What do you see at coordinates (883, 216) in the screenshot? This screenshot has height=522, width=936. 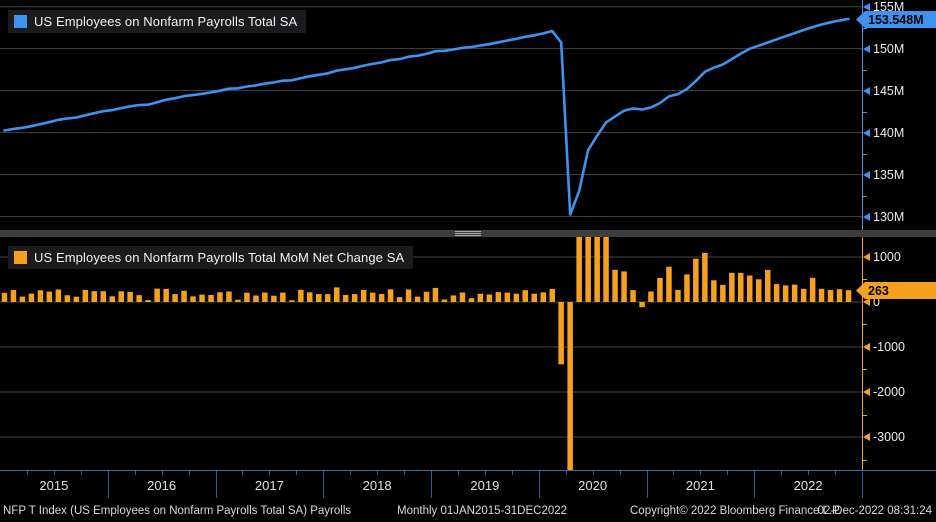 I see `y-tick-label: 130M` at bounding box center [883, 216].